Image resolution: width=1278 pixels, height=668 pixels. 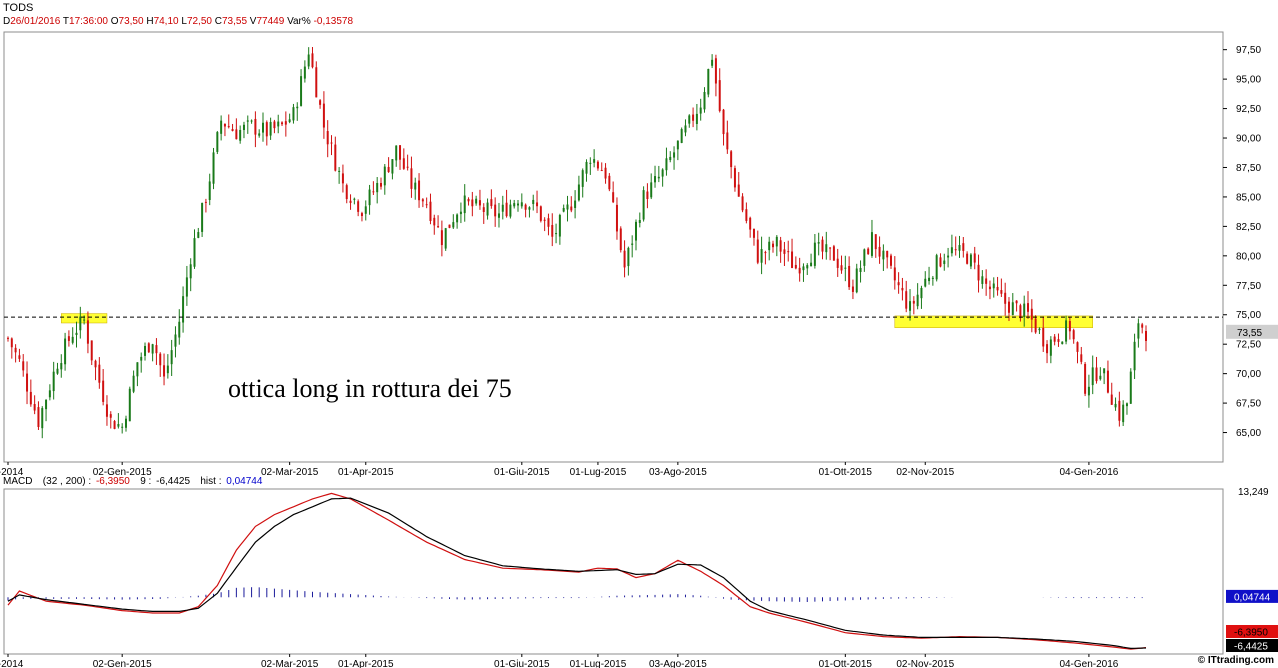 What do you see at coordinates (1252, 331) in the screenshot?
I see `last-price-tag` at bounding box center [1252, 331].